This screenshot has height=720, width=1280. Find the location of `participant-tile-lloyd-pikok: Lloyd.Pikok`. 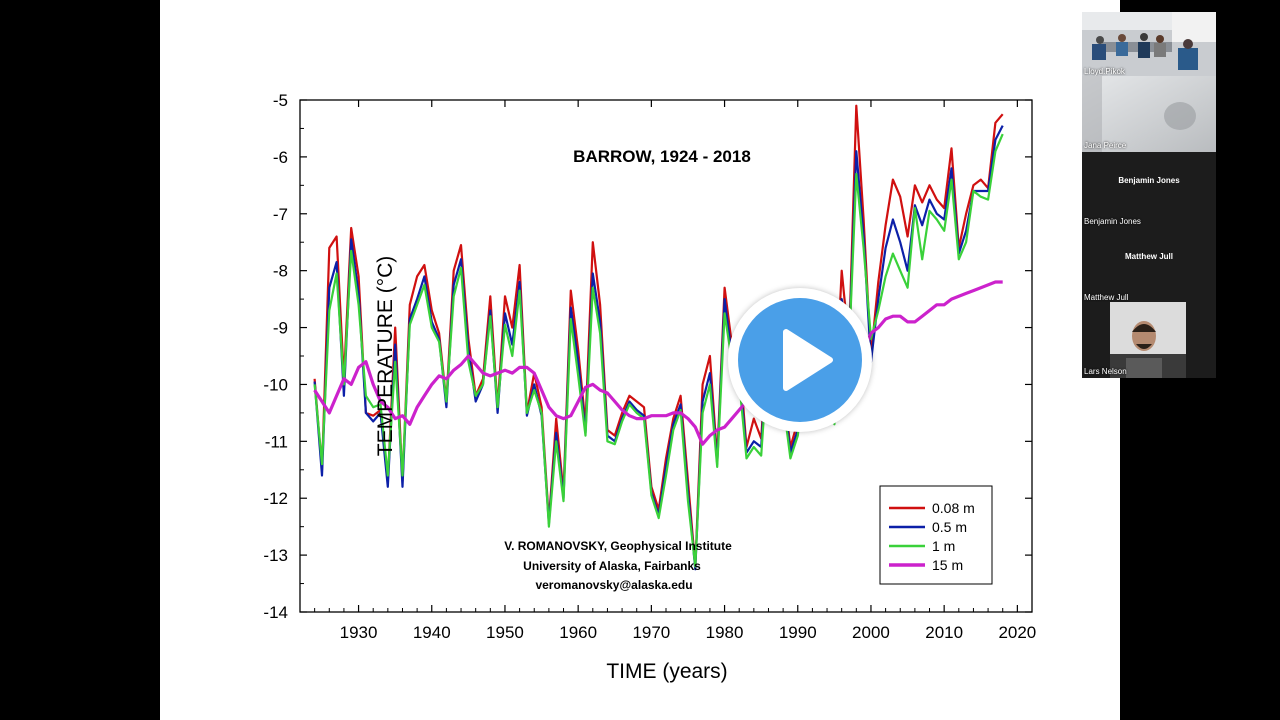

participant-tile-lloyd-pikok: Lloyd.Pikok is located at coordinates (1149, 45).